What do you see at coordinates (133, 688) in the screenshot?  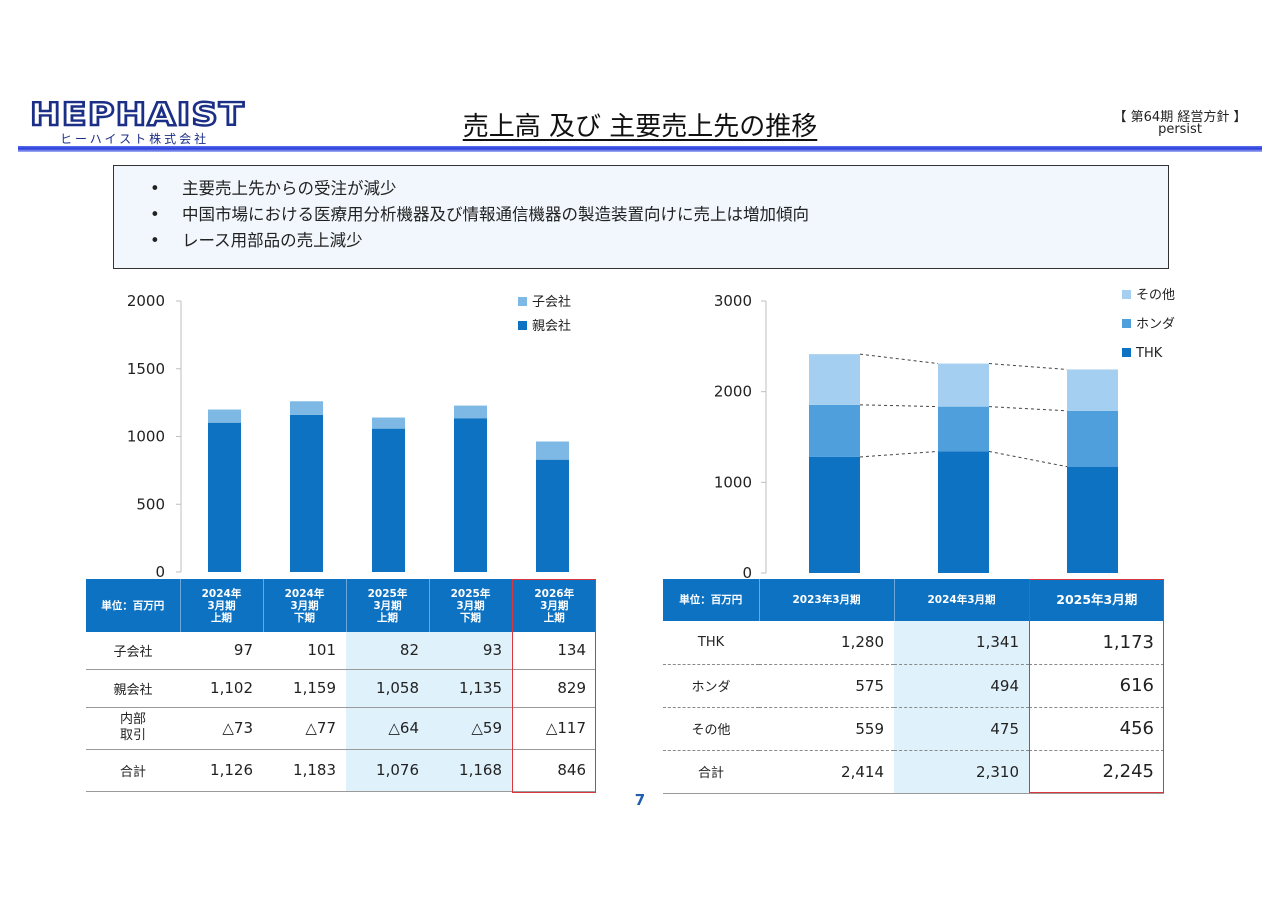 I see `row-label: 親会社` at bounding box center [133, 688].